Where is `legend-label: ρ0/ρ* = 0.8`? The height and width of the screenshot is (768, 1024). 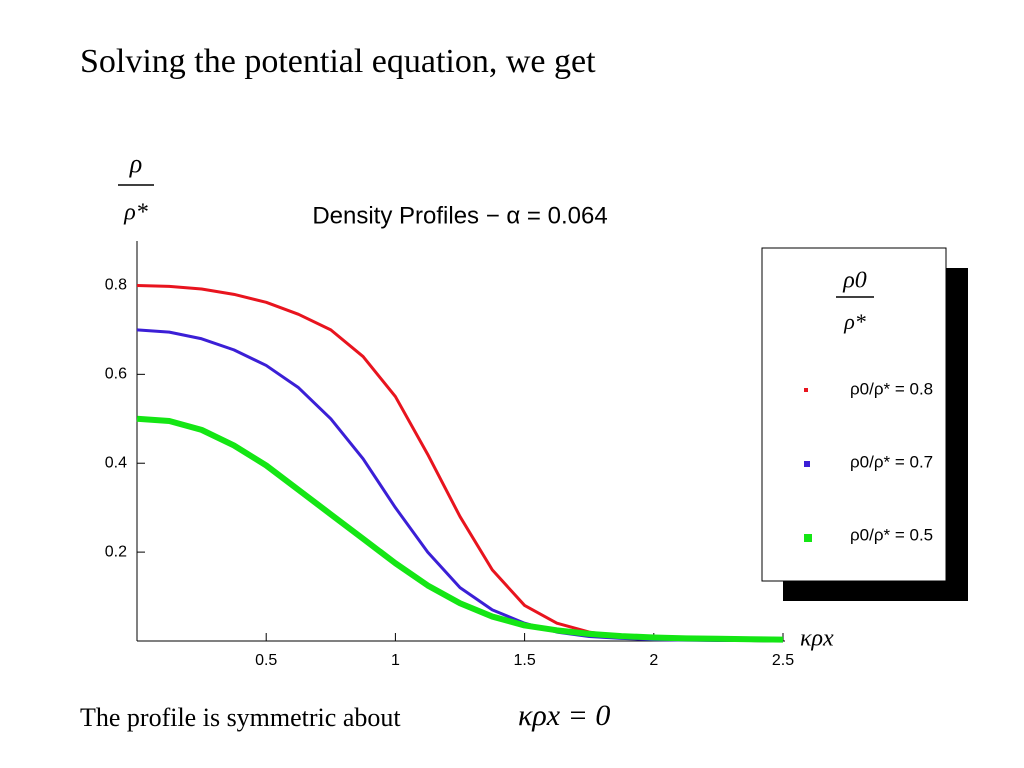 legend-label: ρ0/ρ* = 0.8 is located at coordinates (891, 388).